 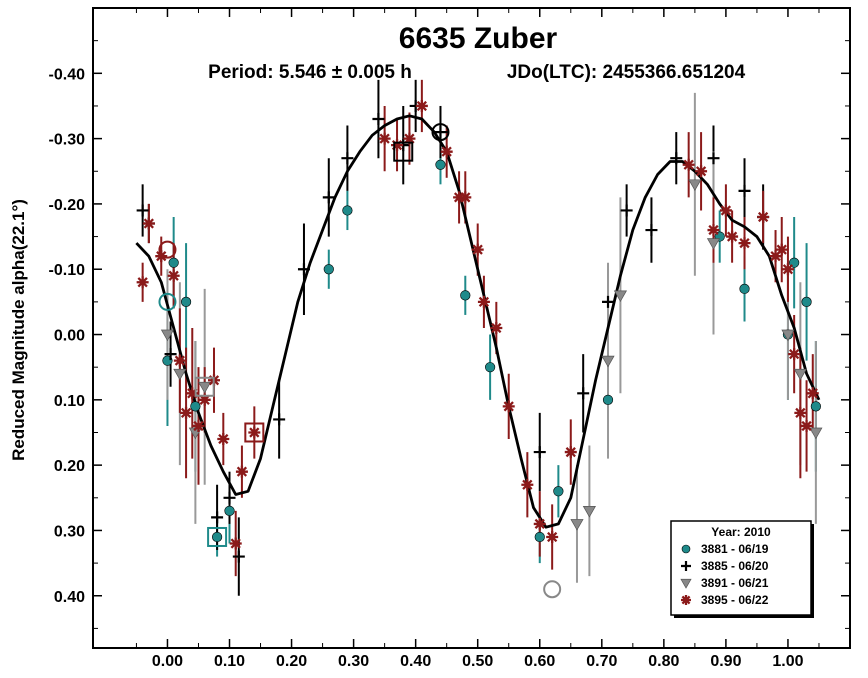 I want to click on x-tick-label: 0.90, so click(x=725, y=661).